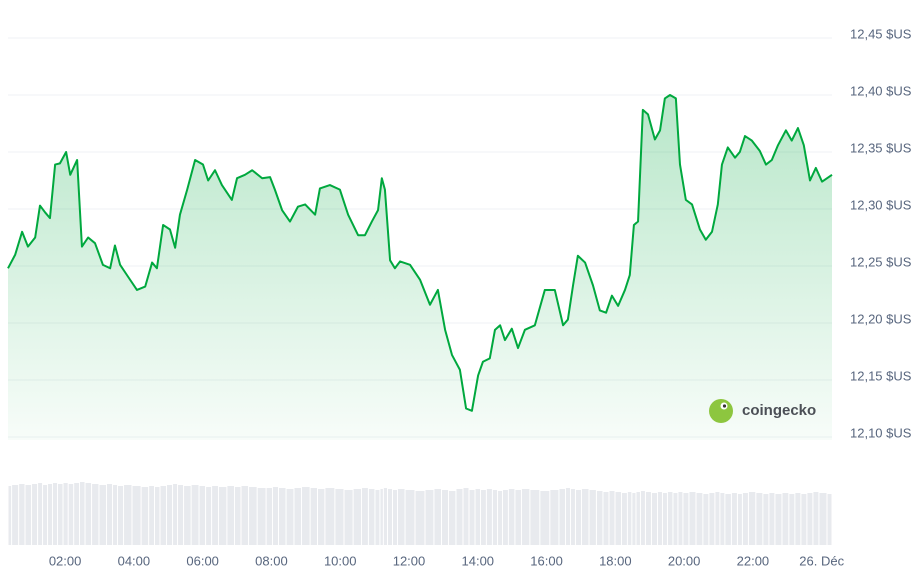 The width and height of the screenshot is (921, 575). I want to click on y-tick-label: 12,45 $US, so click(881, 33).